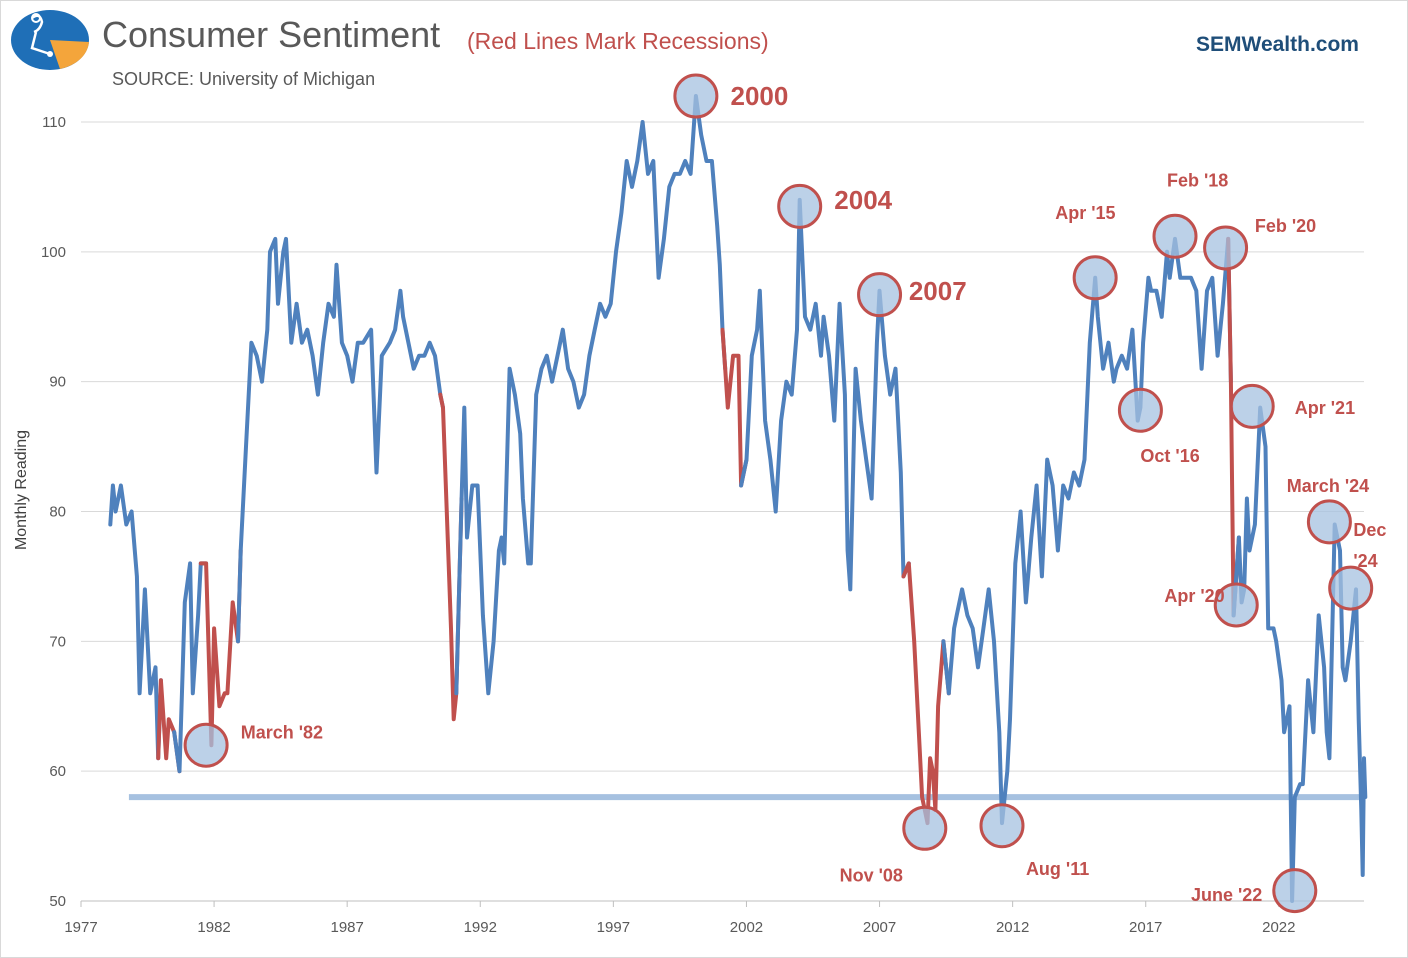 The image size is (1408, 958). I want to click on y-tick-label: 80, so click(57, 512).